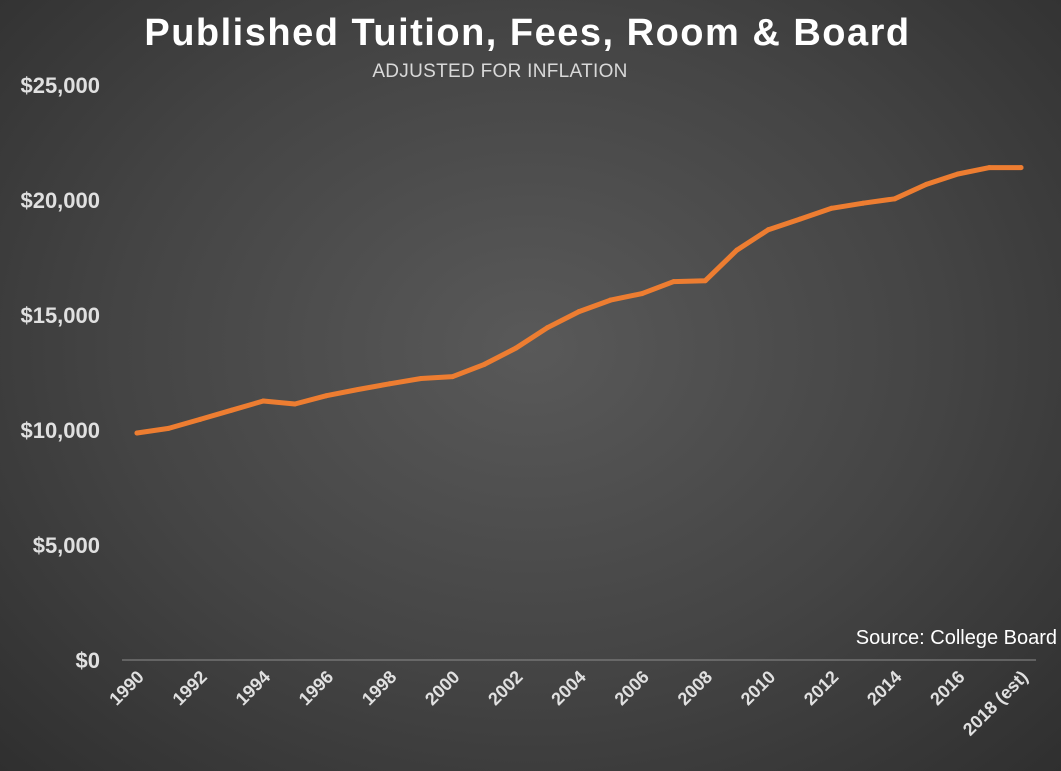 The image size is (1061, 771). What do you see at coordinates (884, 688) in the screenshot?
I see `x-tick-label: 2014` at bounding box center [884, 688].